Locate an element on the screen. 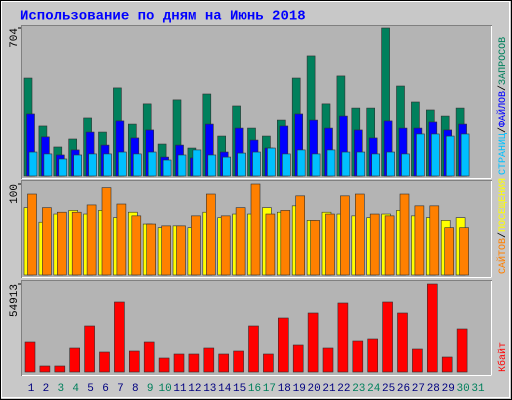 This screenshot has height=400, width=512. x-tick-label: 23 is located at coordinates (358, 389).